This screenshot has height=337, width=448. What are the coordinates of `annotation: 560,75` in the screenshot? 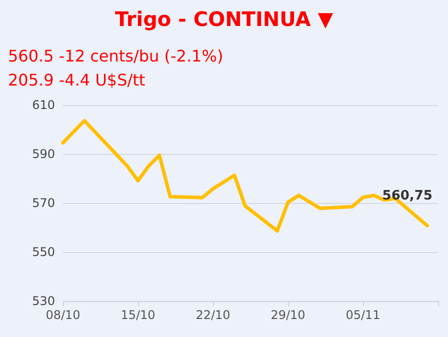 It's located at (407, 196).